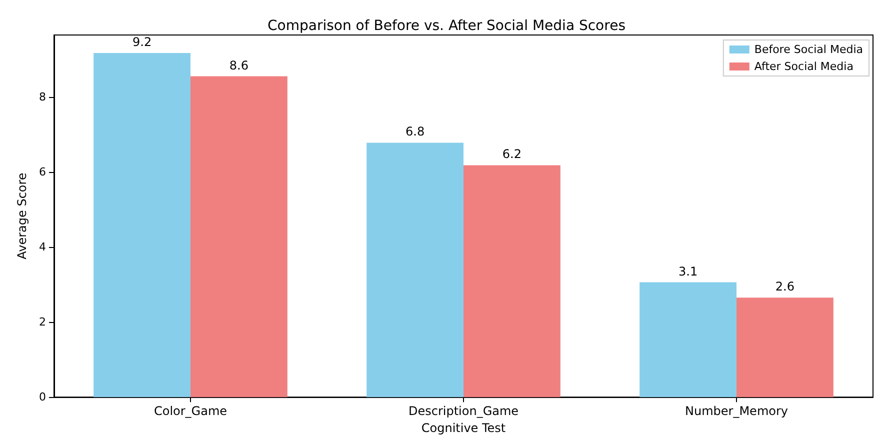 The width and height of the screenshot is (893, 447). What do you see at coordinates (463, 428) in the screenshot?
I see `x-axis-title: Cognitive Test` at bounding box center [463, 428].